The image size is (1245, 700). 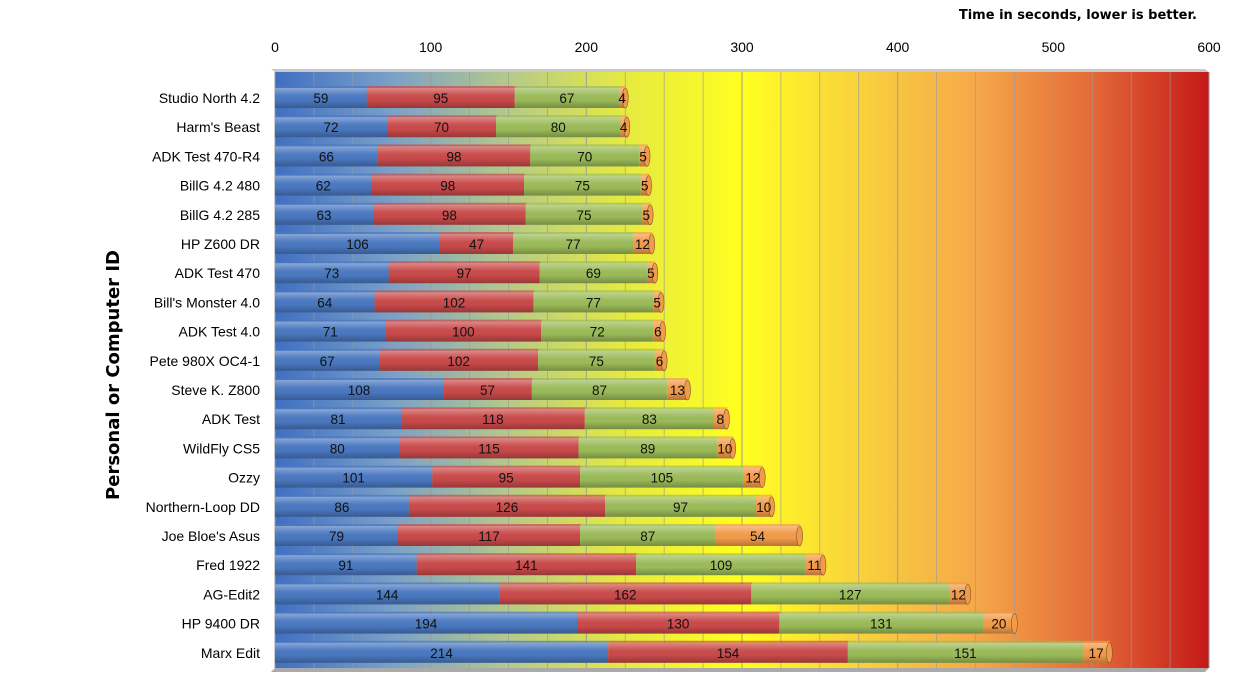 What do you see at coordinates (754, 476) in the screenshot?
I see `bar-segment: 12` at bounding box center [754, 476].